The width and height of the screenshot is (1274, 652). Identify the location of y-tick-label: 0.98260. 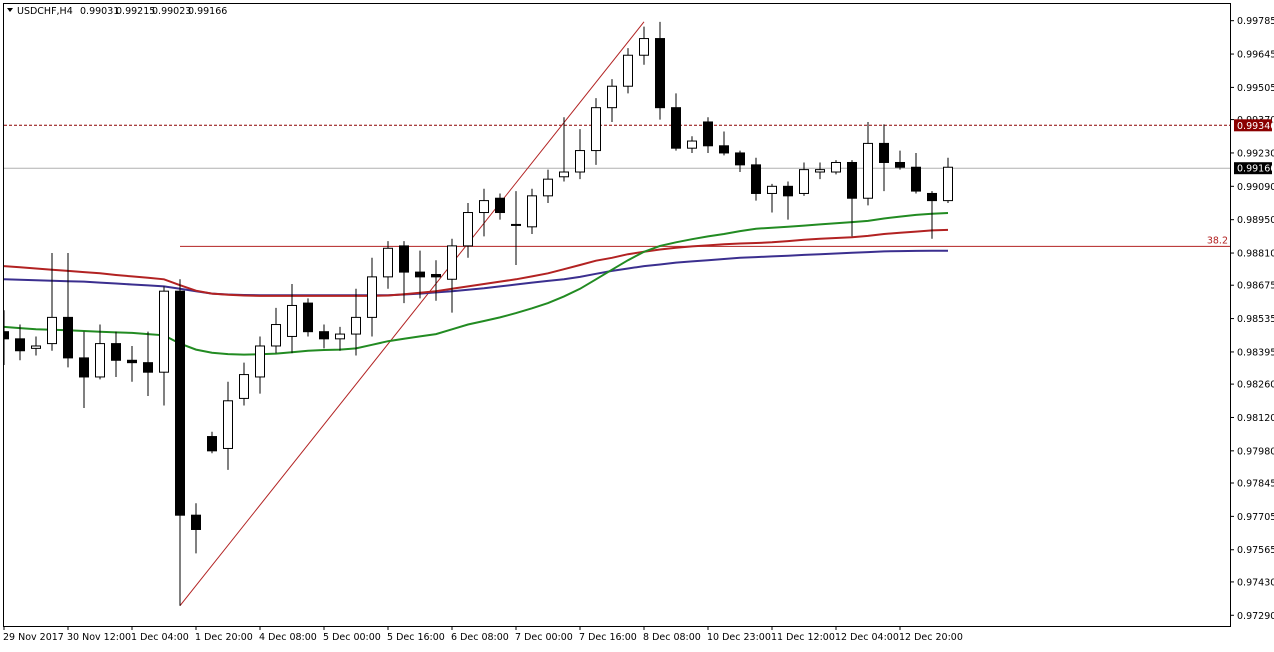
(1255, 385).